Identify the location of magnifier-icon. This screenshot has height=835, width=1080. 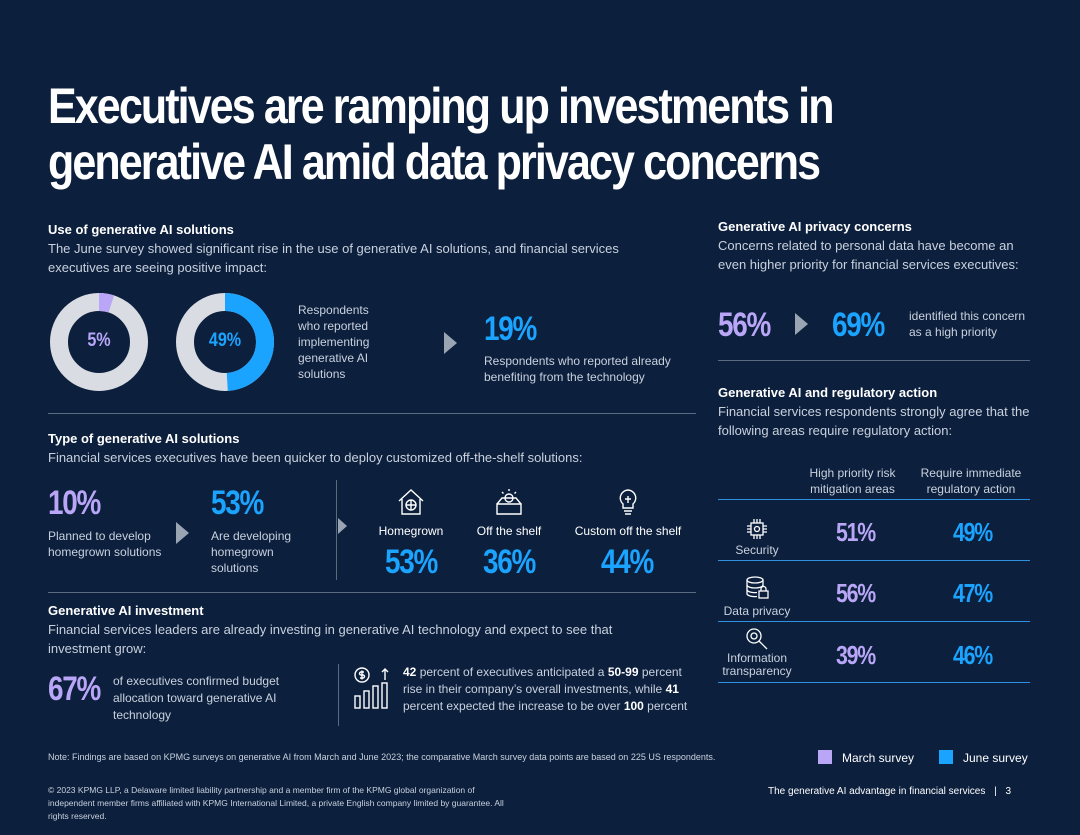
(757, 639).